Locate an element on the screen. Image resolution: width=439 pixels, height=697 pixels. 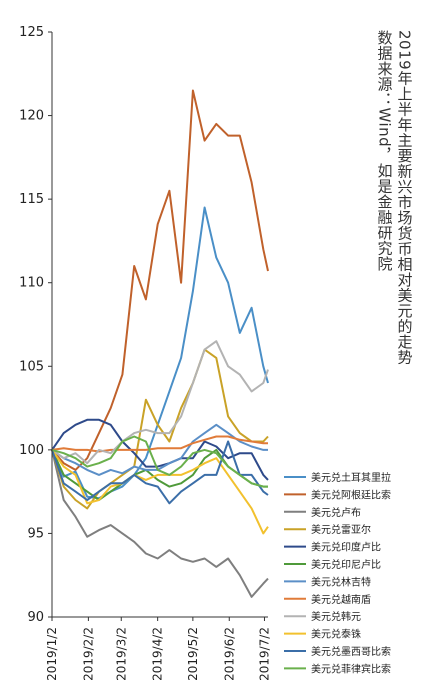
y-tick-label: 120 is located at coordinates (31, 116).